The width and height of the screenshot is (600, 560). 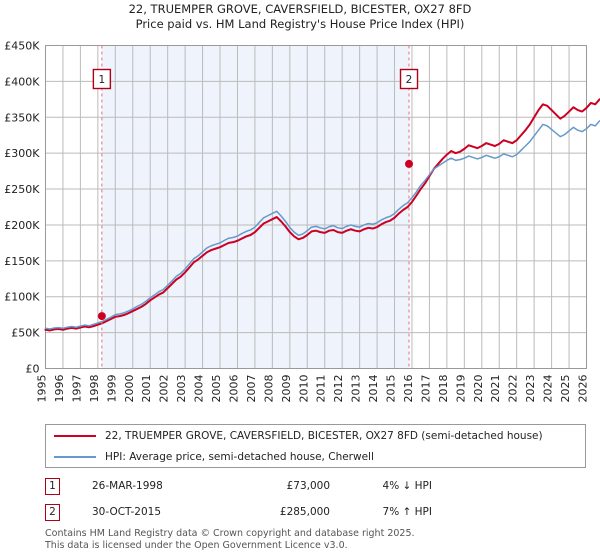 I want to click on x-axis-tick-label: 2018, so click(x=443, y=389).